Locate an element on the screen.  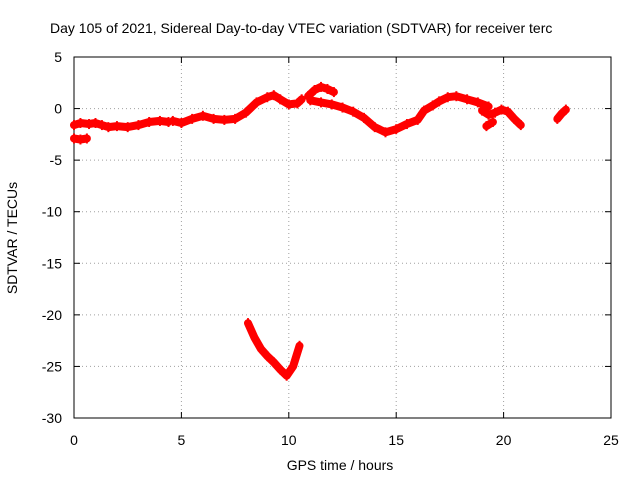
x-axis-title: GPS time / hours is located at coordinates (340, 465).